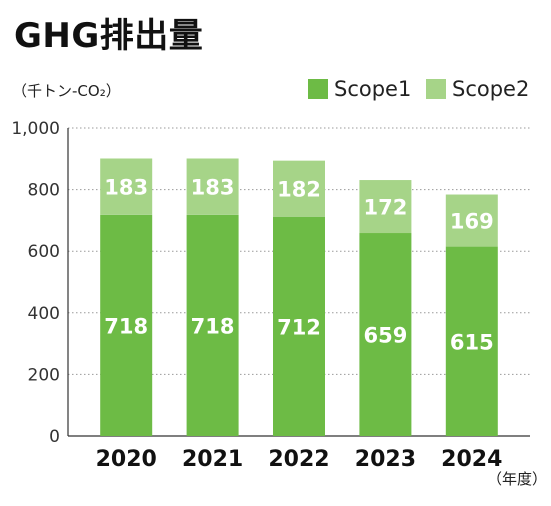 The image size is (551, 506). I want to click on bar-scope1-2023, so click(385, 334).